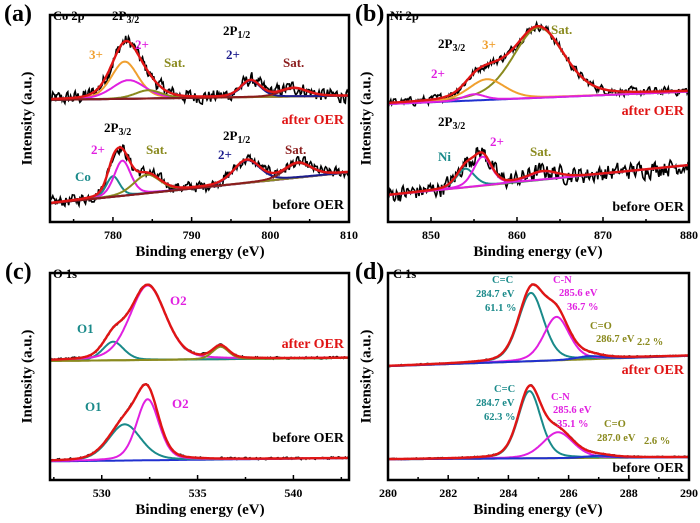  Describe the element at coordinates (192, 235) in the screenshot. I see `x-tick-label: 790` at that location.